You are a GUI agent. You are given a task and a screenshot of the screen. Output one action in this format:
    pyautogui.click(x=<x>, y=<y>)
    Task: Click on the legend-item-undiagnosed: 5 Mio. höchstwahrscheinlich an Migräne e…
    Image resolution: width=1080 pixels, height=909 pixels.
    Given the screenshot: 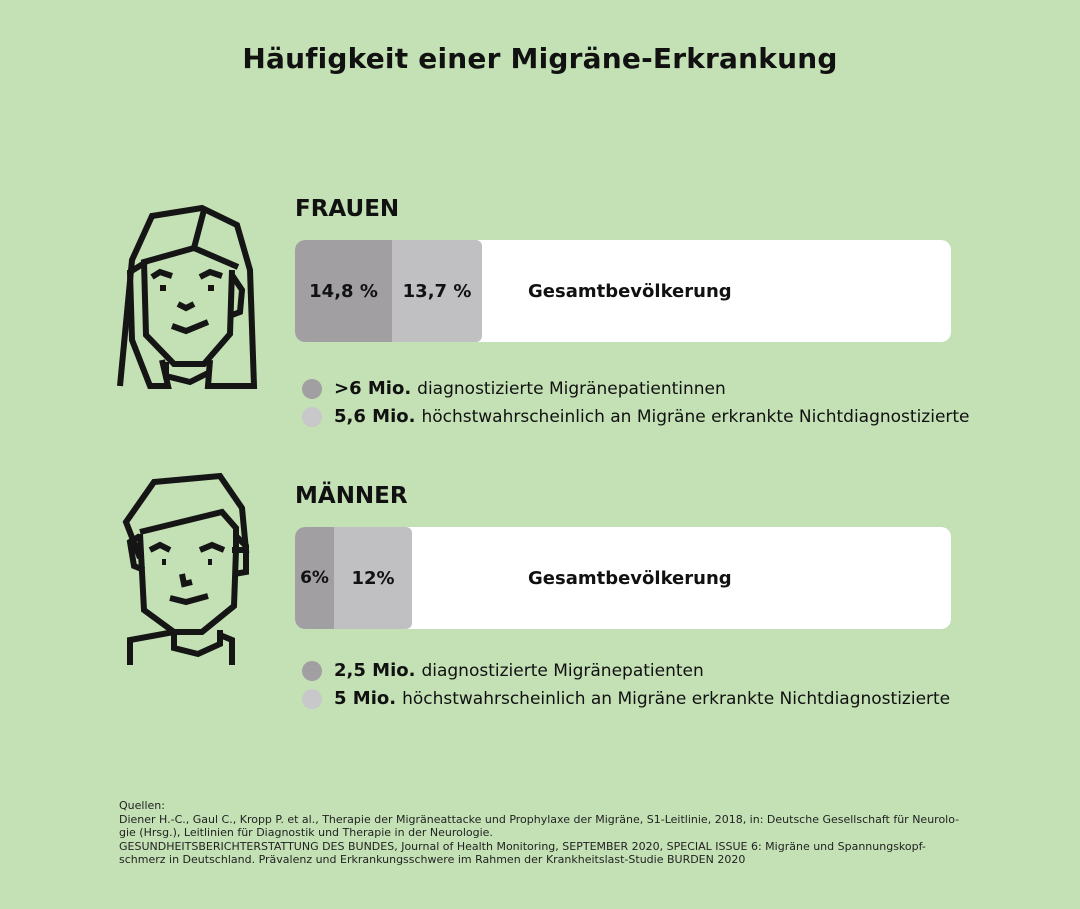 What is the action you would take?
    pyautogui.click(x=626, y=698)
    